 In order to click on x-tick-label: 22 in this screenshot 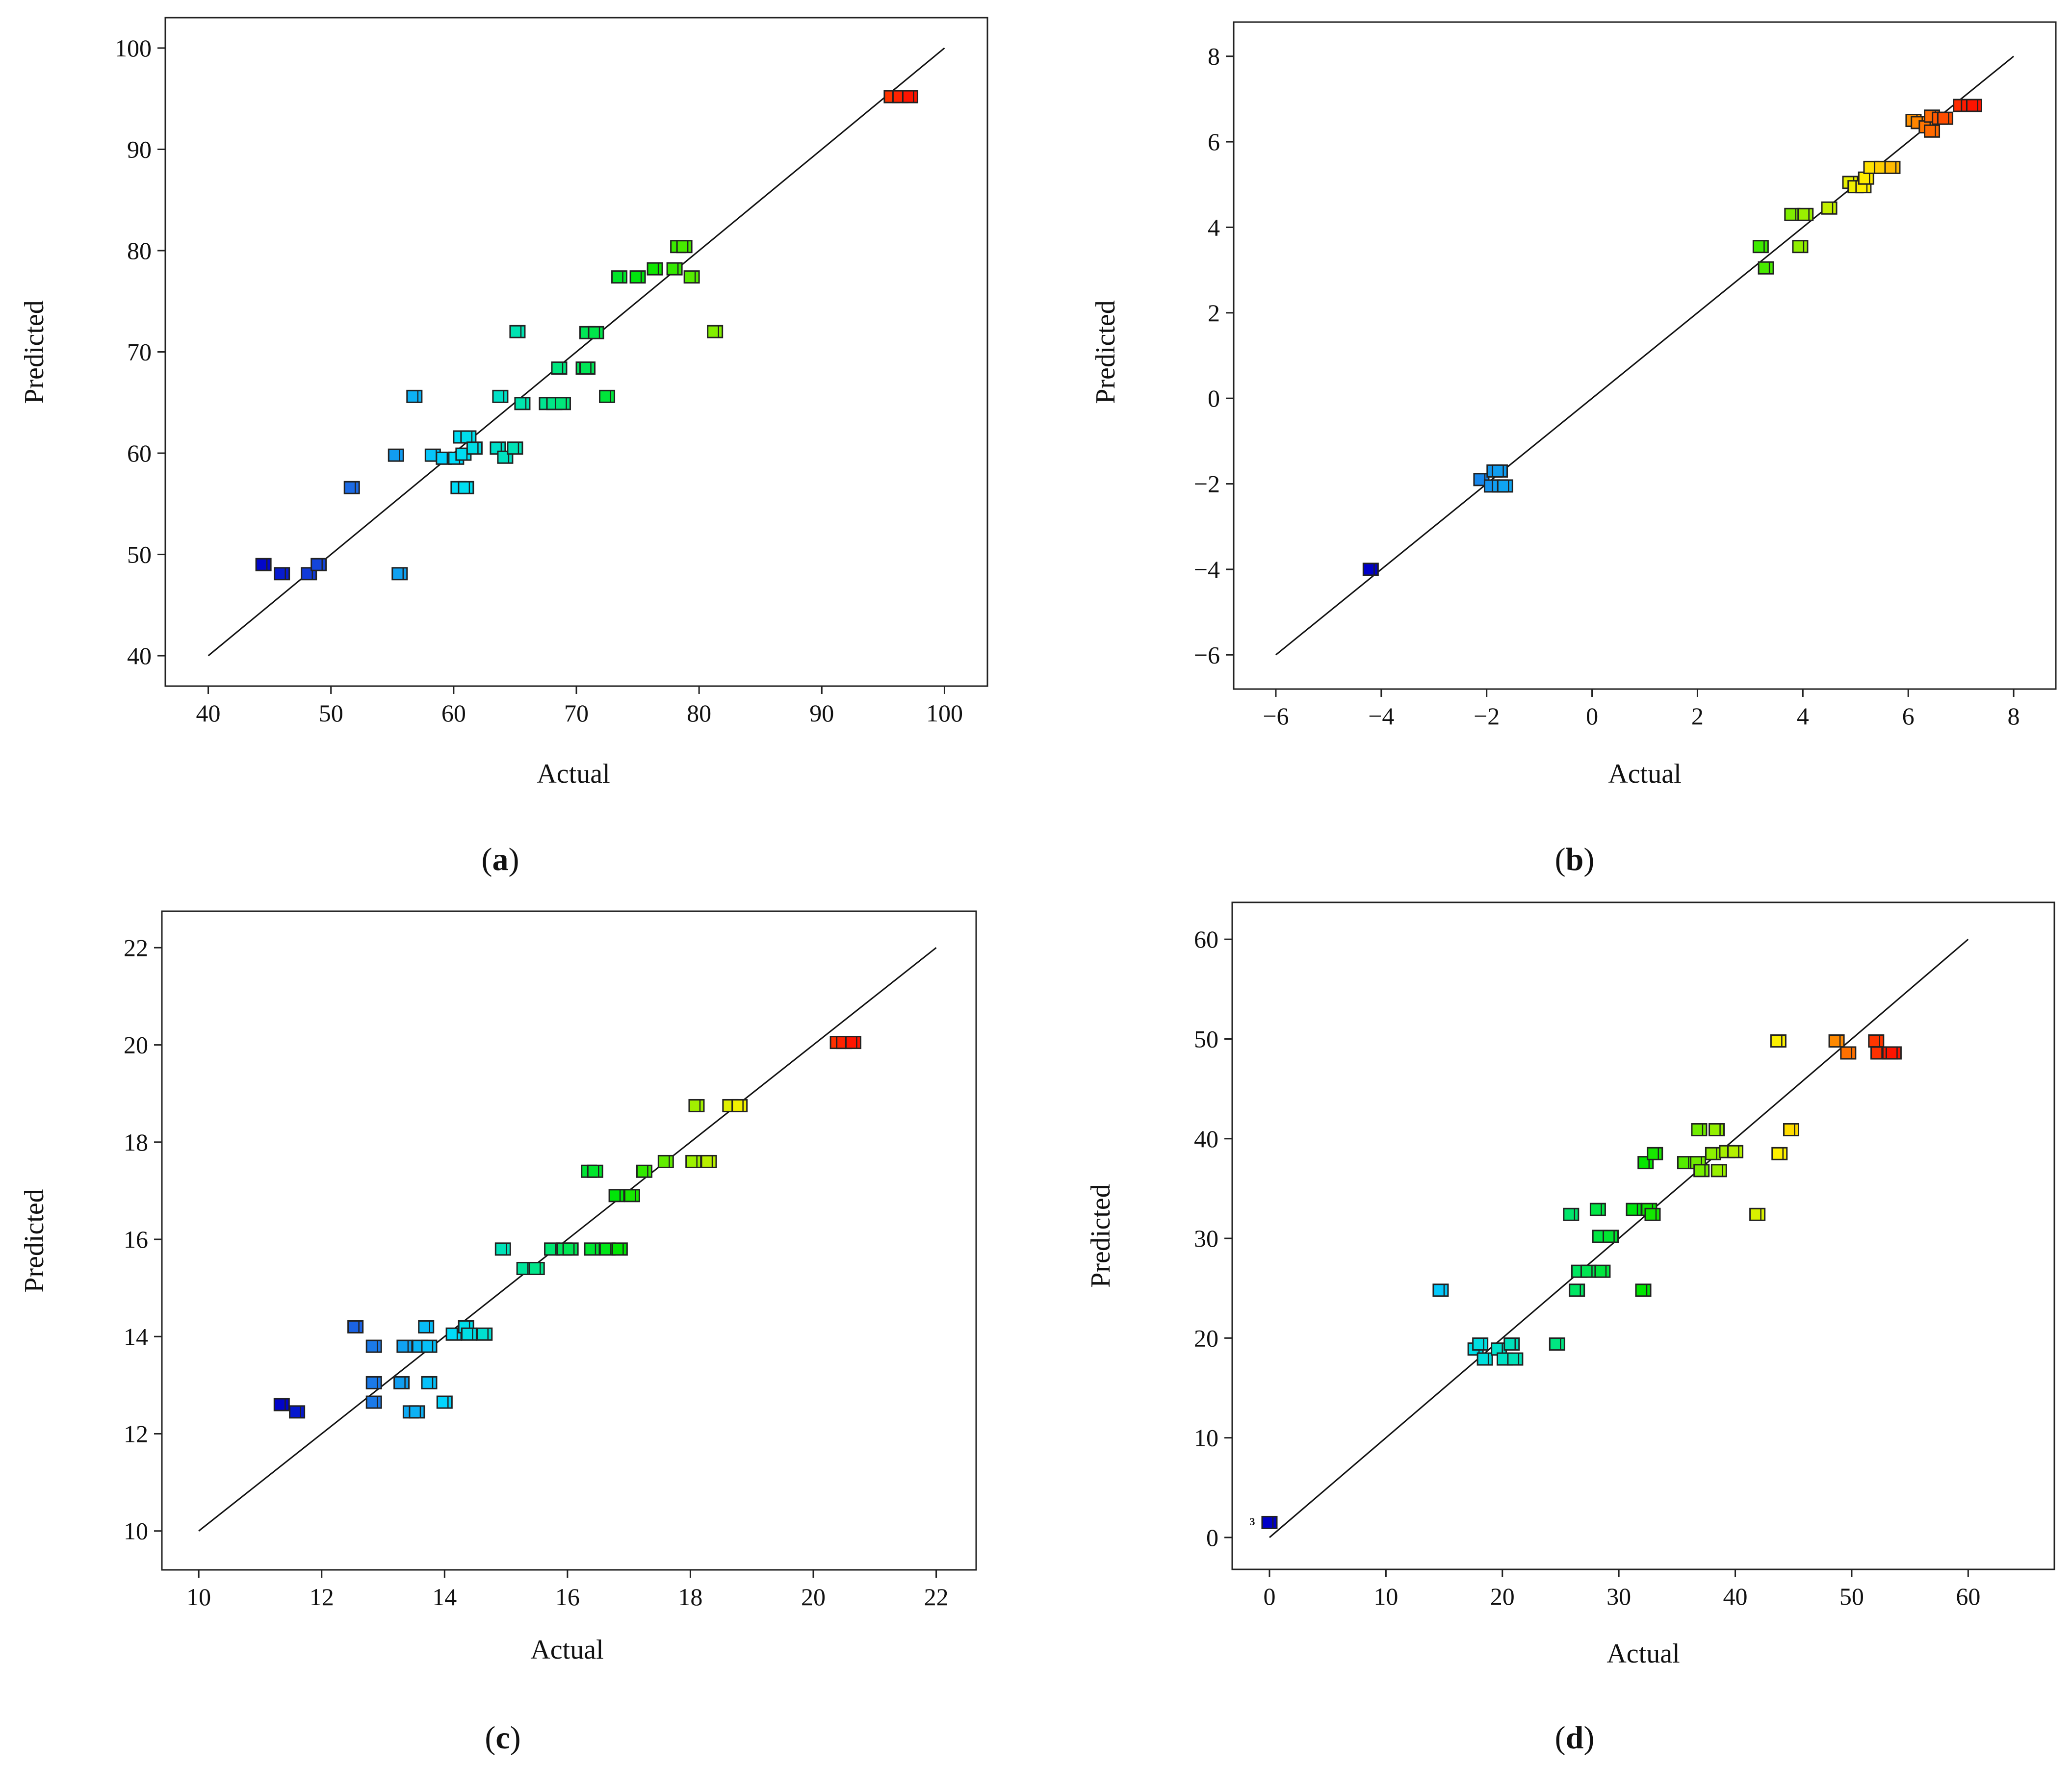, I will do `click(936, 1597)`.